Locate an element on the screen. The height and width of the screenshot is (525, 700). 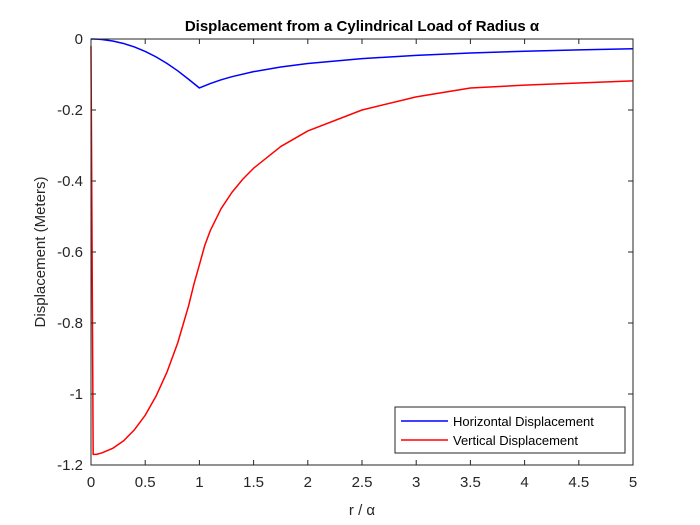
x-tick-label: 3 is located at coordinates (416, 482).